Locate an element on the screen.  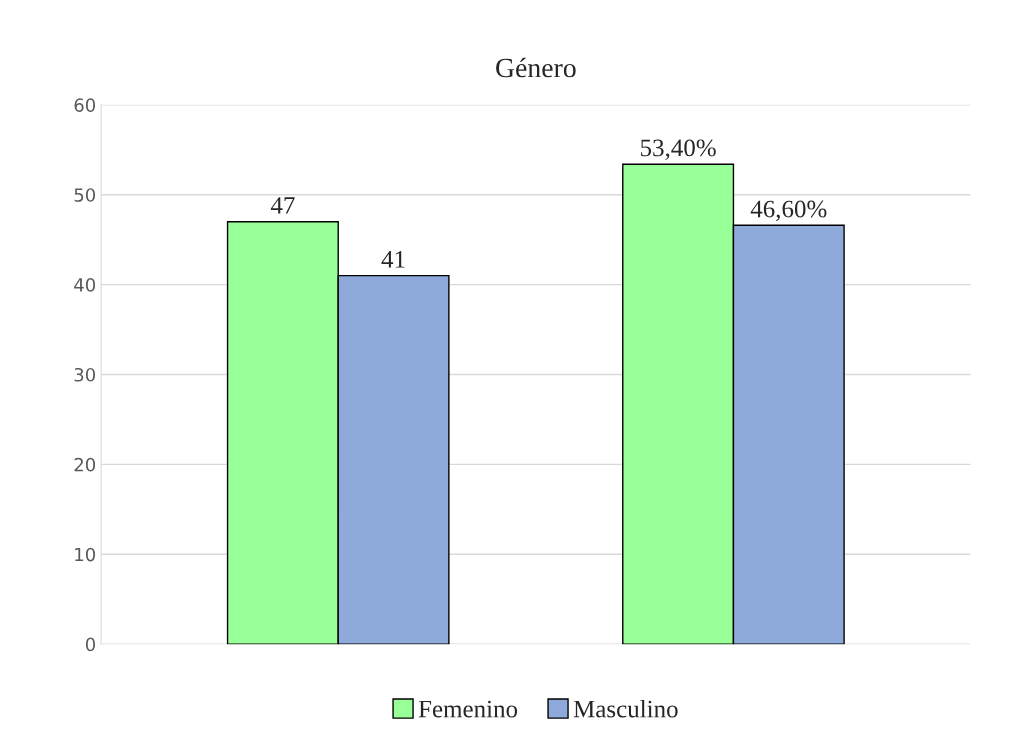
y-tick-label: 30 is located at coordinates (85, 374).